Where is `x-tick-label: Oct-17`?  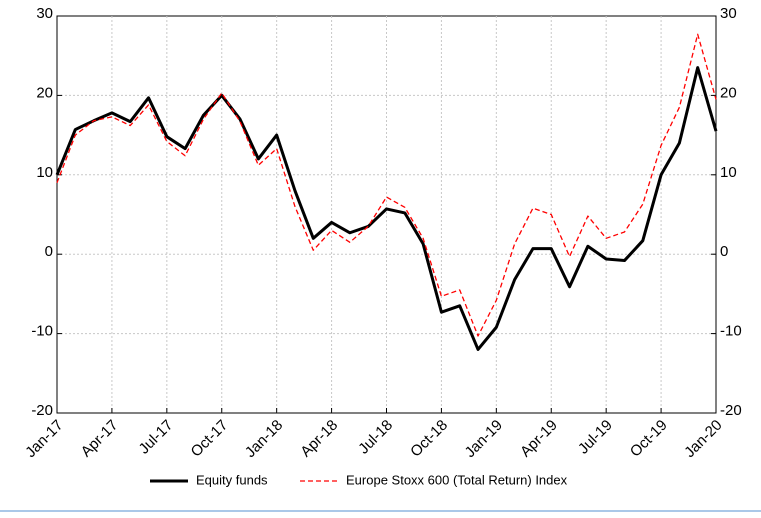 x-tick-label: Oct-17 is located at coordinates (210, 439).